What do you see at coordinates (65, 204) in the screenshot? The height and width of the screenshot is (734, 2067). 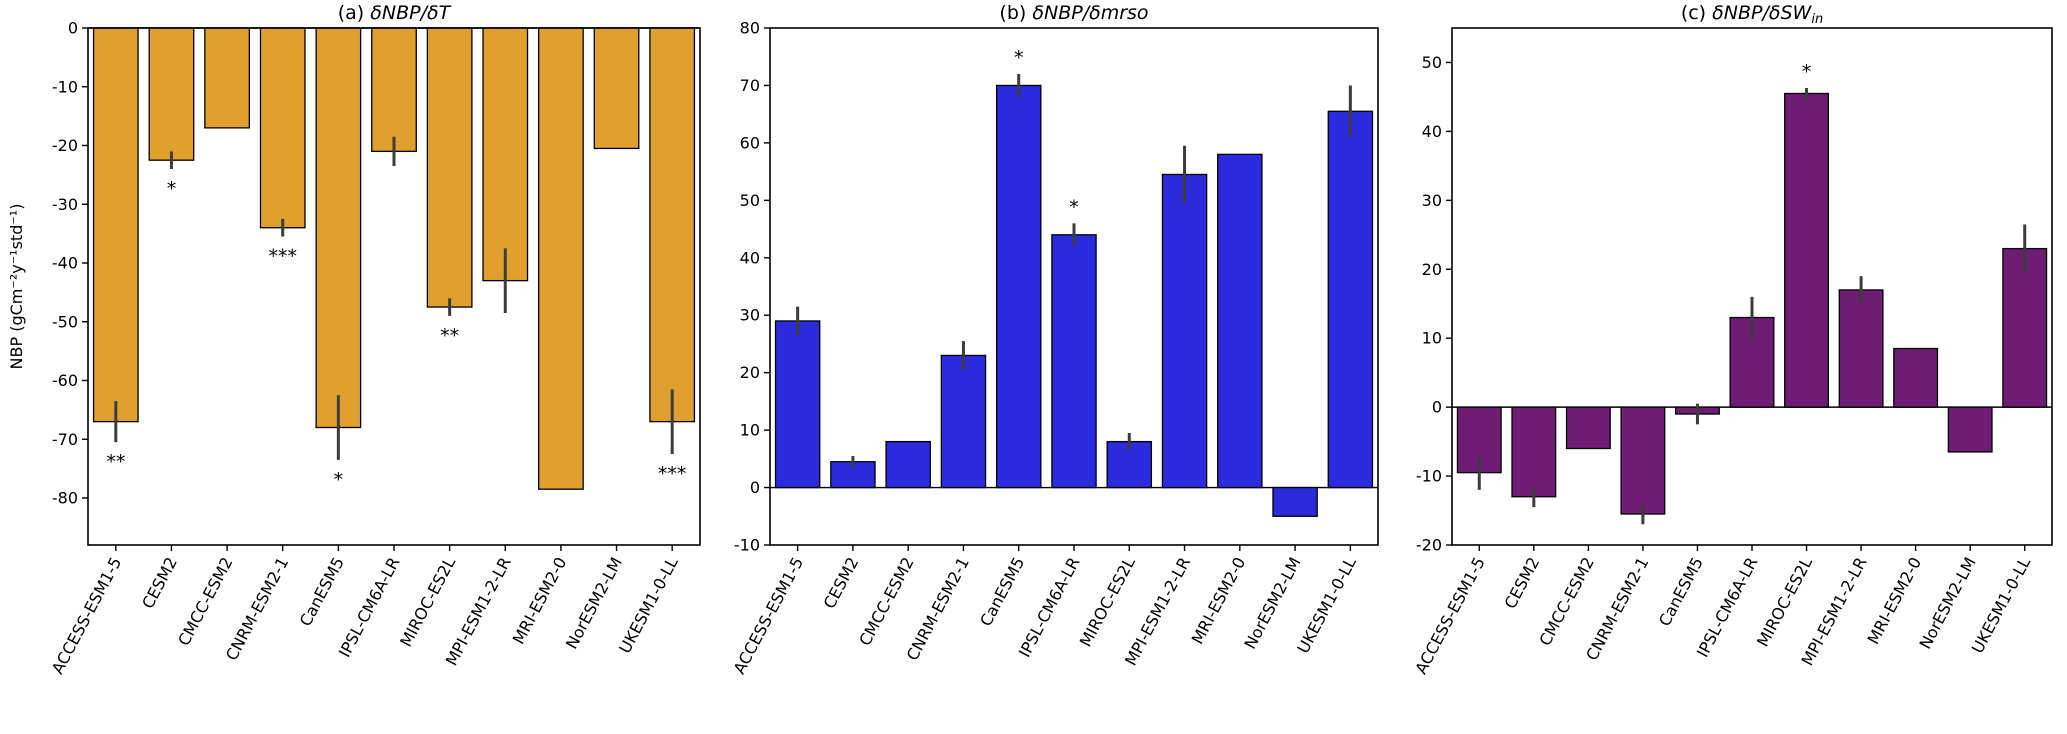 I see `y-tick-label: -30` at bounding box center [65, 204].